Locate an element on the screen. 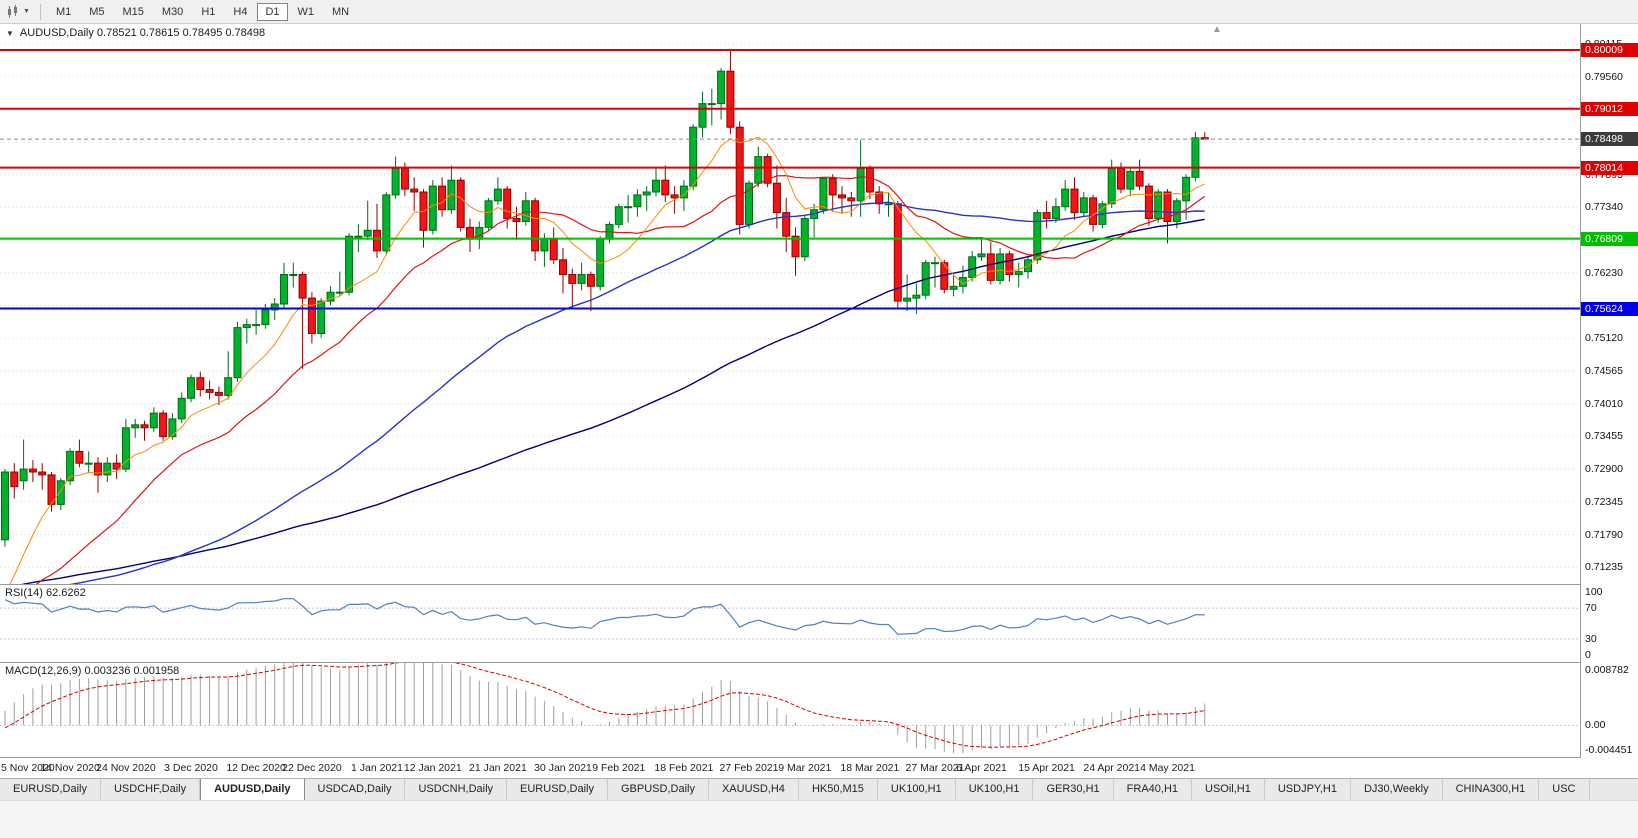 The width and height of the screenshot is (1638, 838). chart-tab: USOil,H1 is located at coordinates (1228, 790).